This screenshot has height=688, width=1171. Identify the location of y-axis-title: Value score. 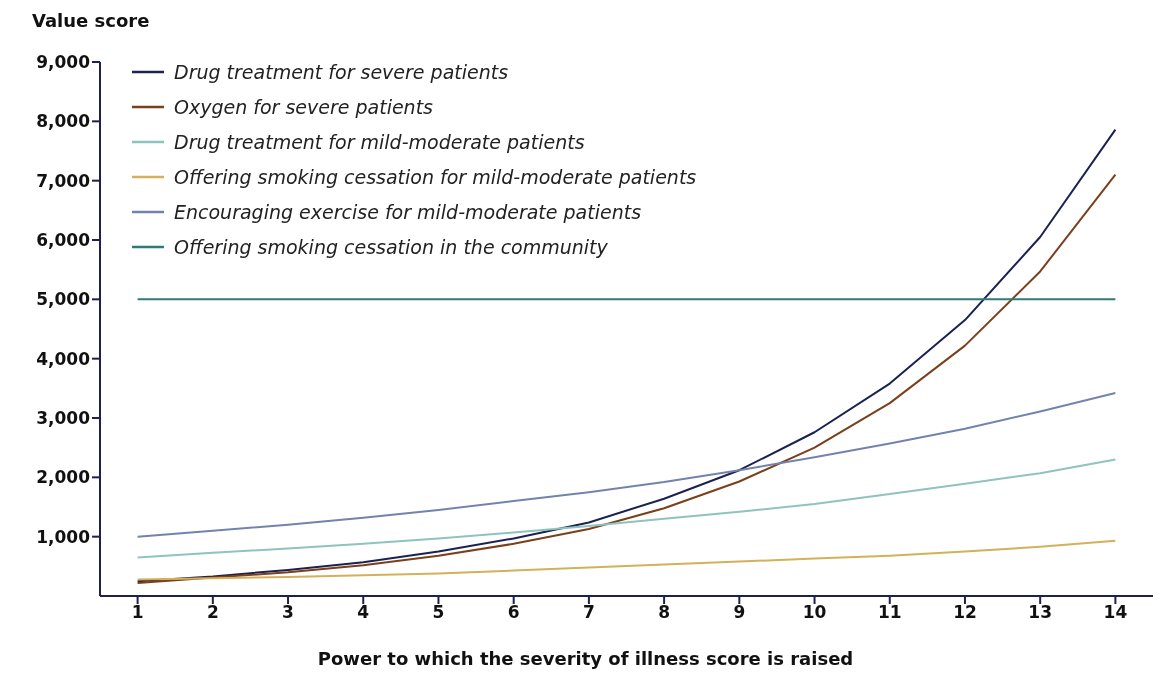
(91, 20).